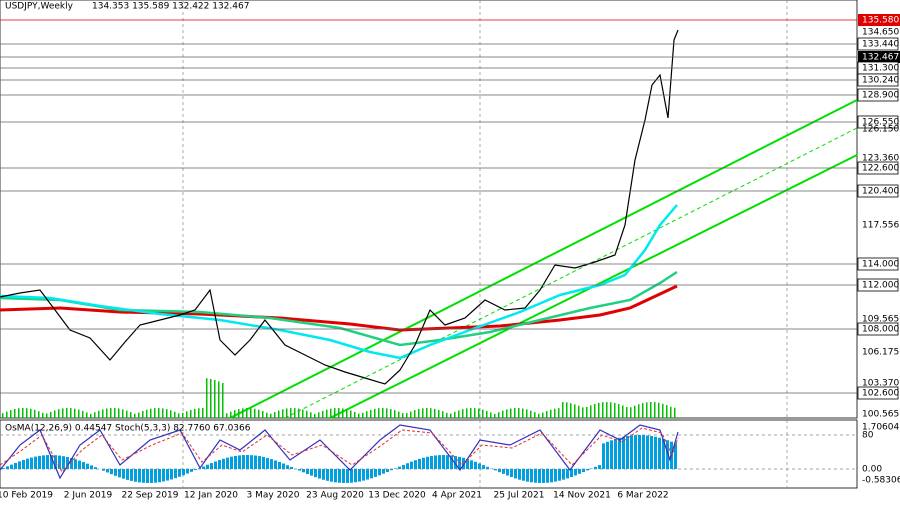  I want to click on time-axis-label: 23 Aug 2020, so click(335, 496).